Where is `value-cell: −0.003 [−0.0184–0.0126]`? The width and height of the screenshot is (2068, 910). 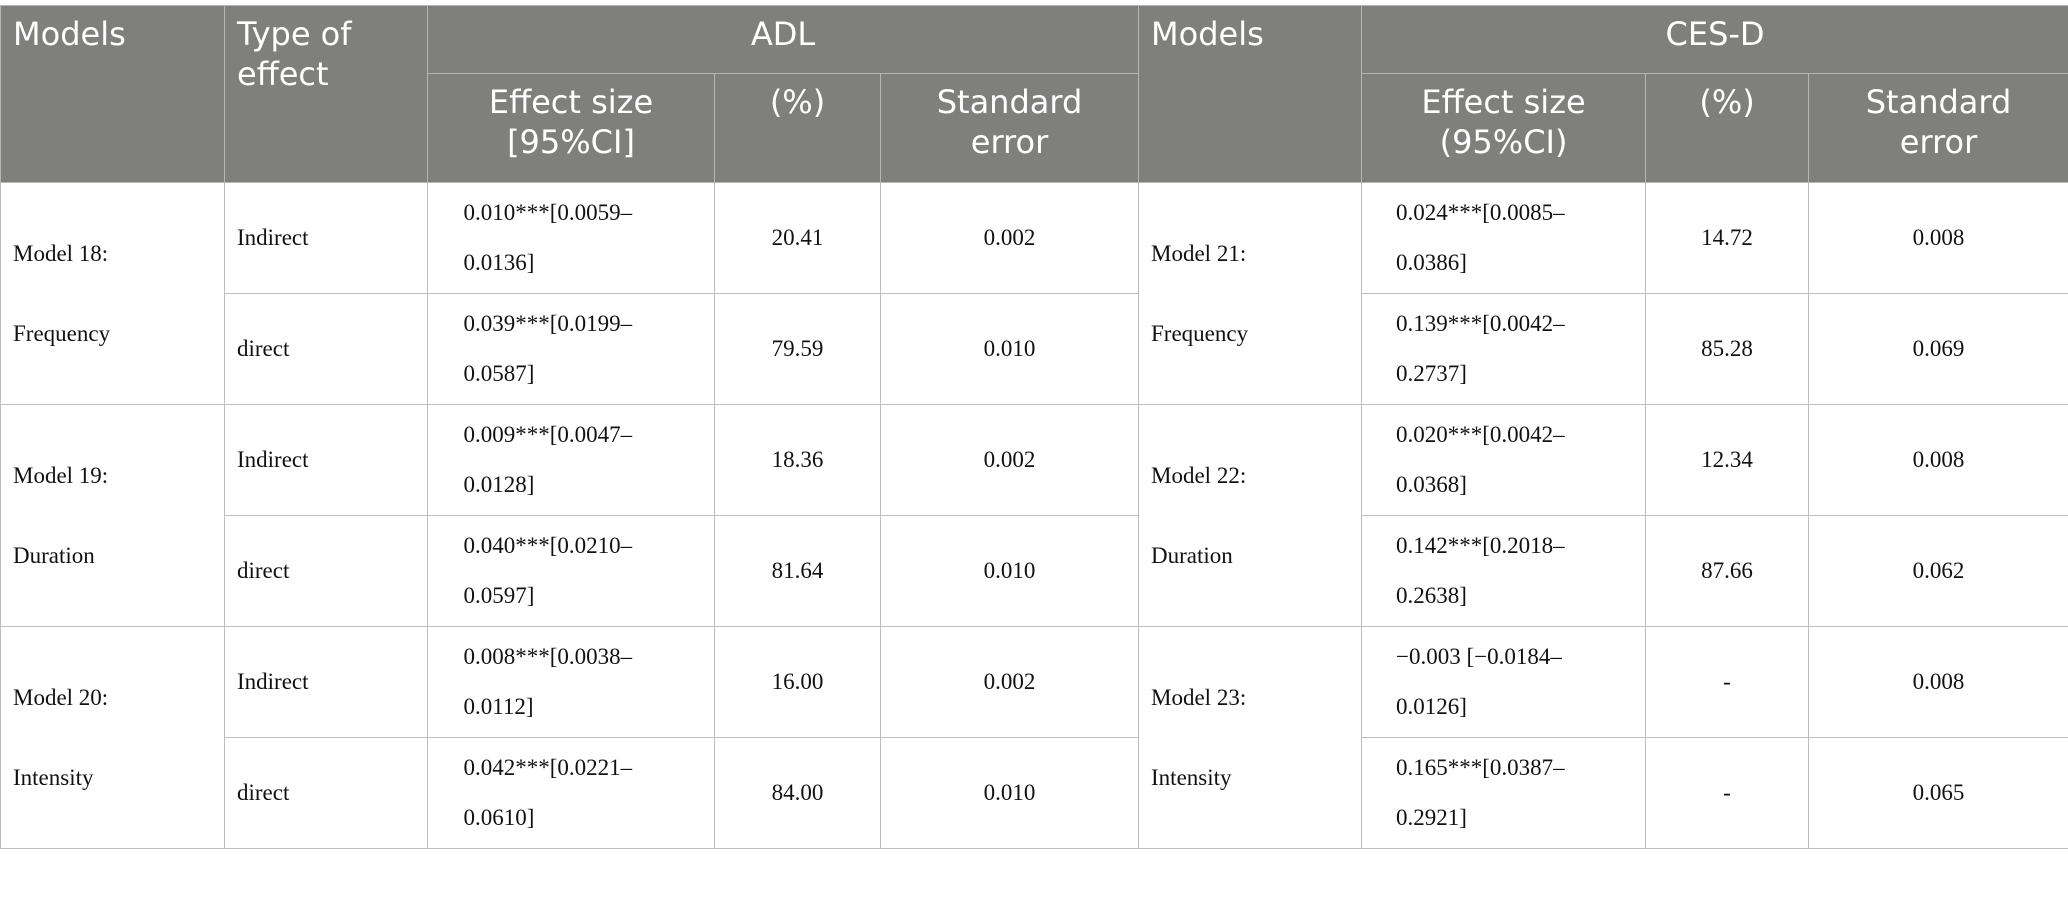 value-cell: −0.003 [−0.0184–0.0126] is located at coordinates (1504, 682).